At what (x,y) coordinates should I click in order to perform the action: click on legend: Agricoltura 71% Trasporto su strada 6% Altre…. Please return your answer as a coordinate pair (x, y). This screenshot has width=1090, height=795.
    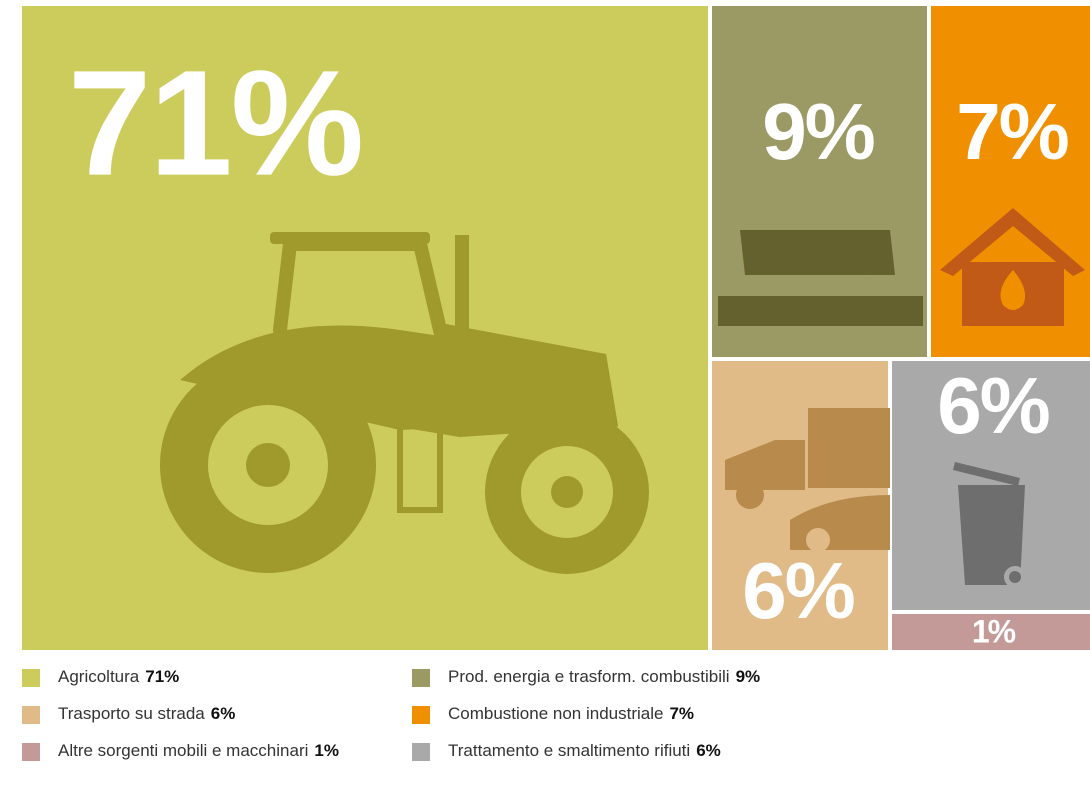
    Looking at the image, I should click on (391, 714).